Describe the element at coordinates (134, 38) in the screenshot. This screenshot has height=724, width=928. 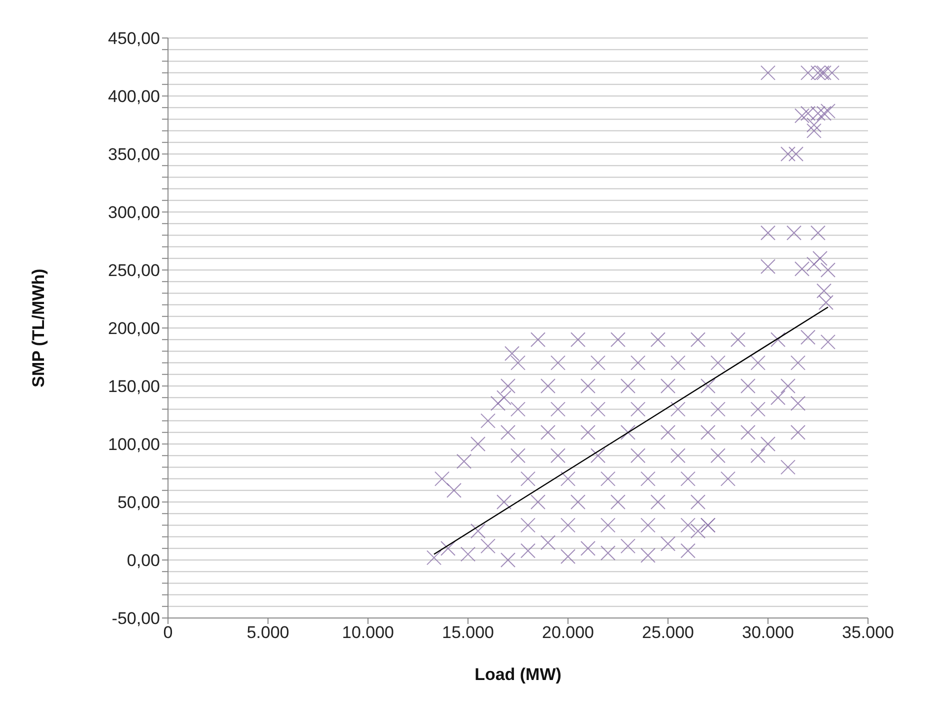
I see `y-tick-label: 450,00` at that location.